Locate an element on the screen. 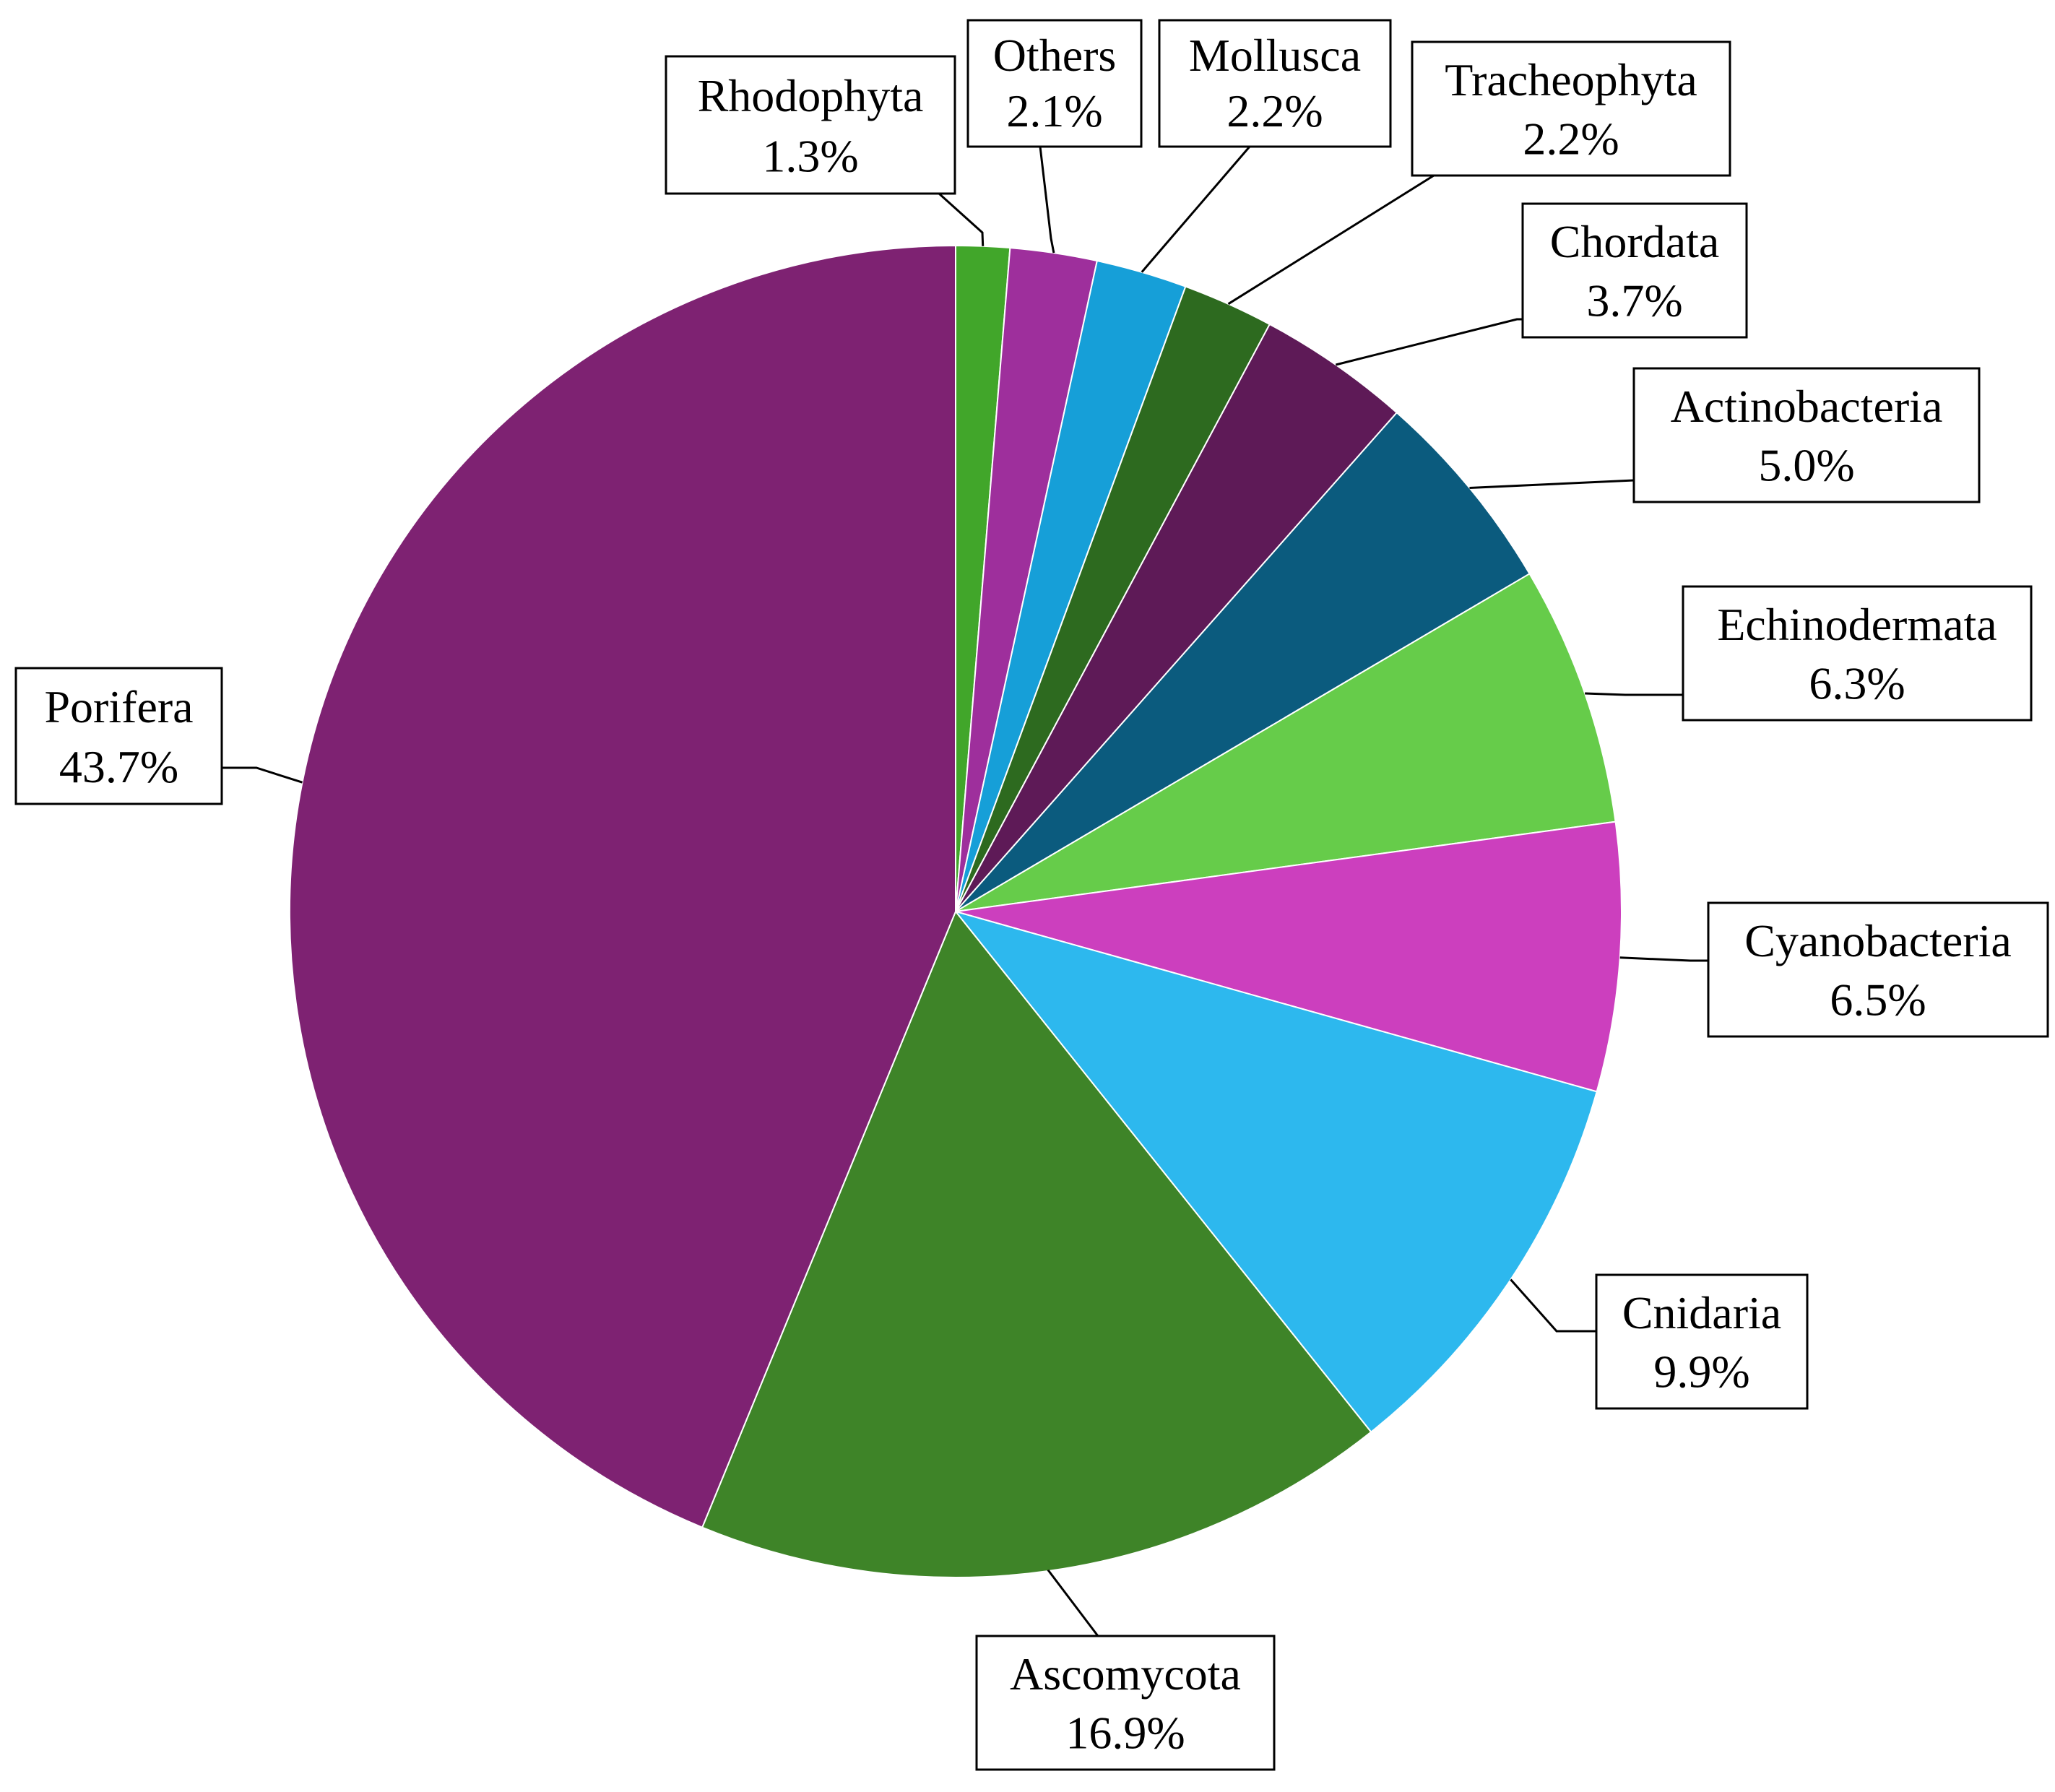  slice-label-value: 1.3% is located at coordinates (810, 156).